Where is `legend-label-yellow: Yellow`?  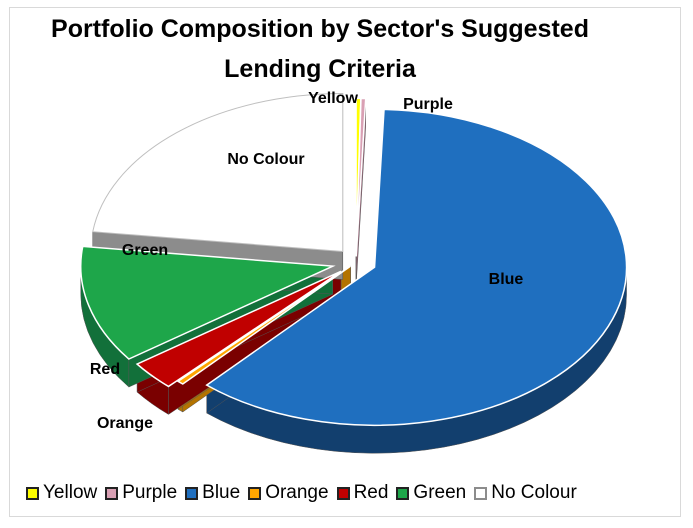 legend-label-yellow: Yellow is located at coordinates (70, 492).